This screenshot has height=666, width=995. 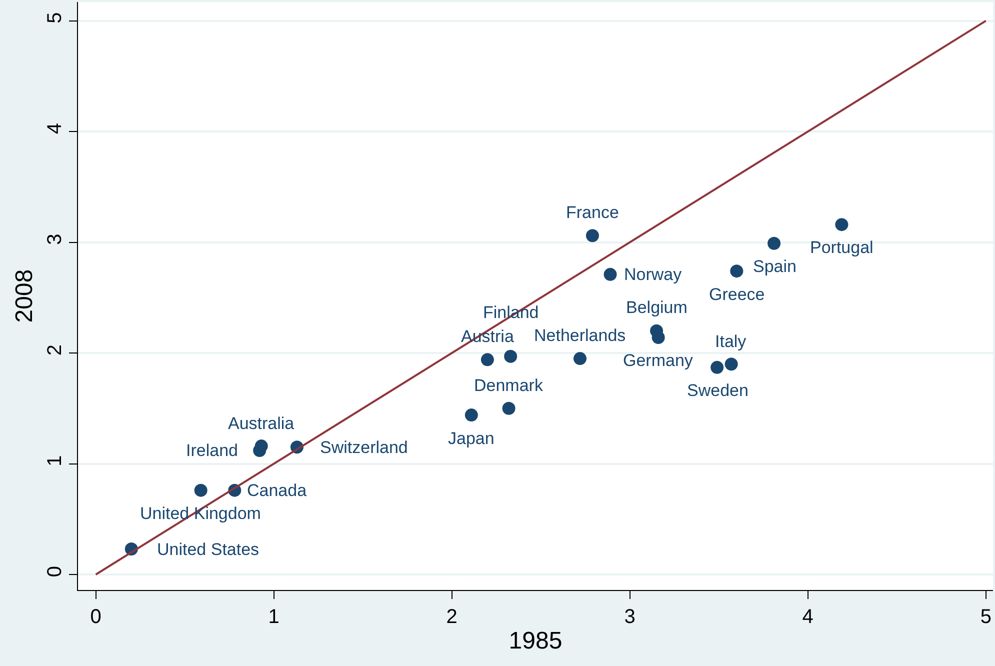 What do you see at coordinates (842, 247) in the screenshot?
I see `annotation: Portugal` at bounding box center [842, 247].